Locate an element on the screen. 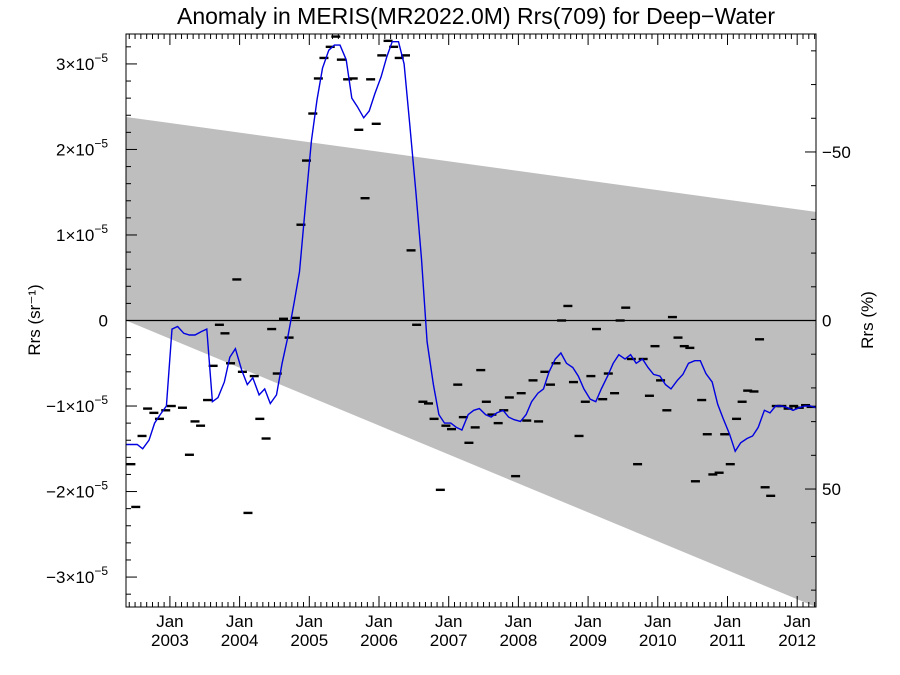 Image resolution: width=900 pixels, height=675 pixels. y-tick-label: −3×10⁻⁵ is located at coordinates (77, 575).